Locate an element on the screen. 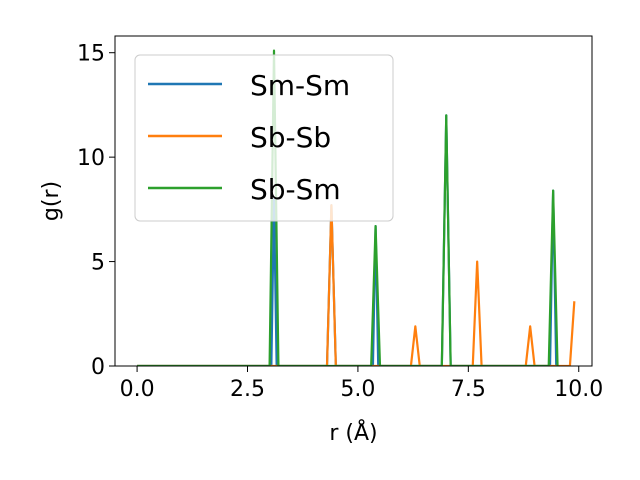  x-axis: 0.0 2.5 5.0 7.5 10.0 is located at coordinates (361, 384).